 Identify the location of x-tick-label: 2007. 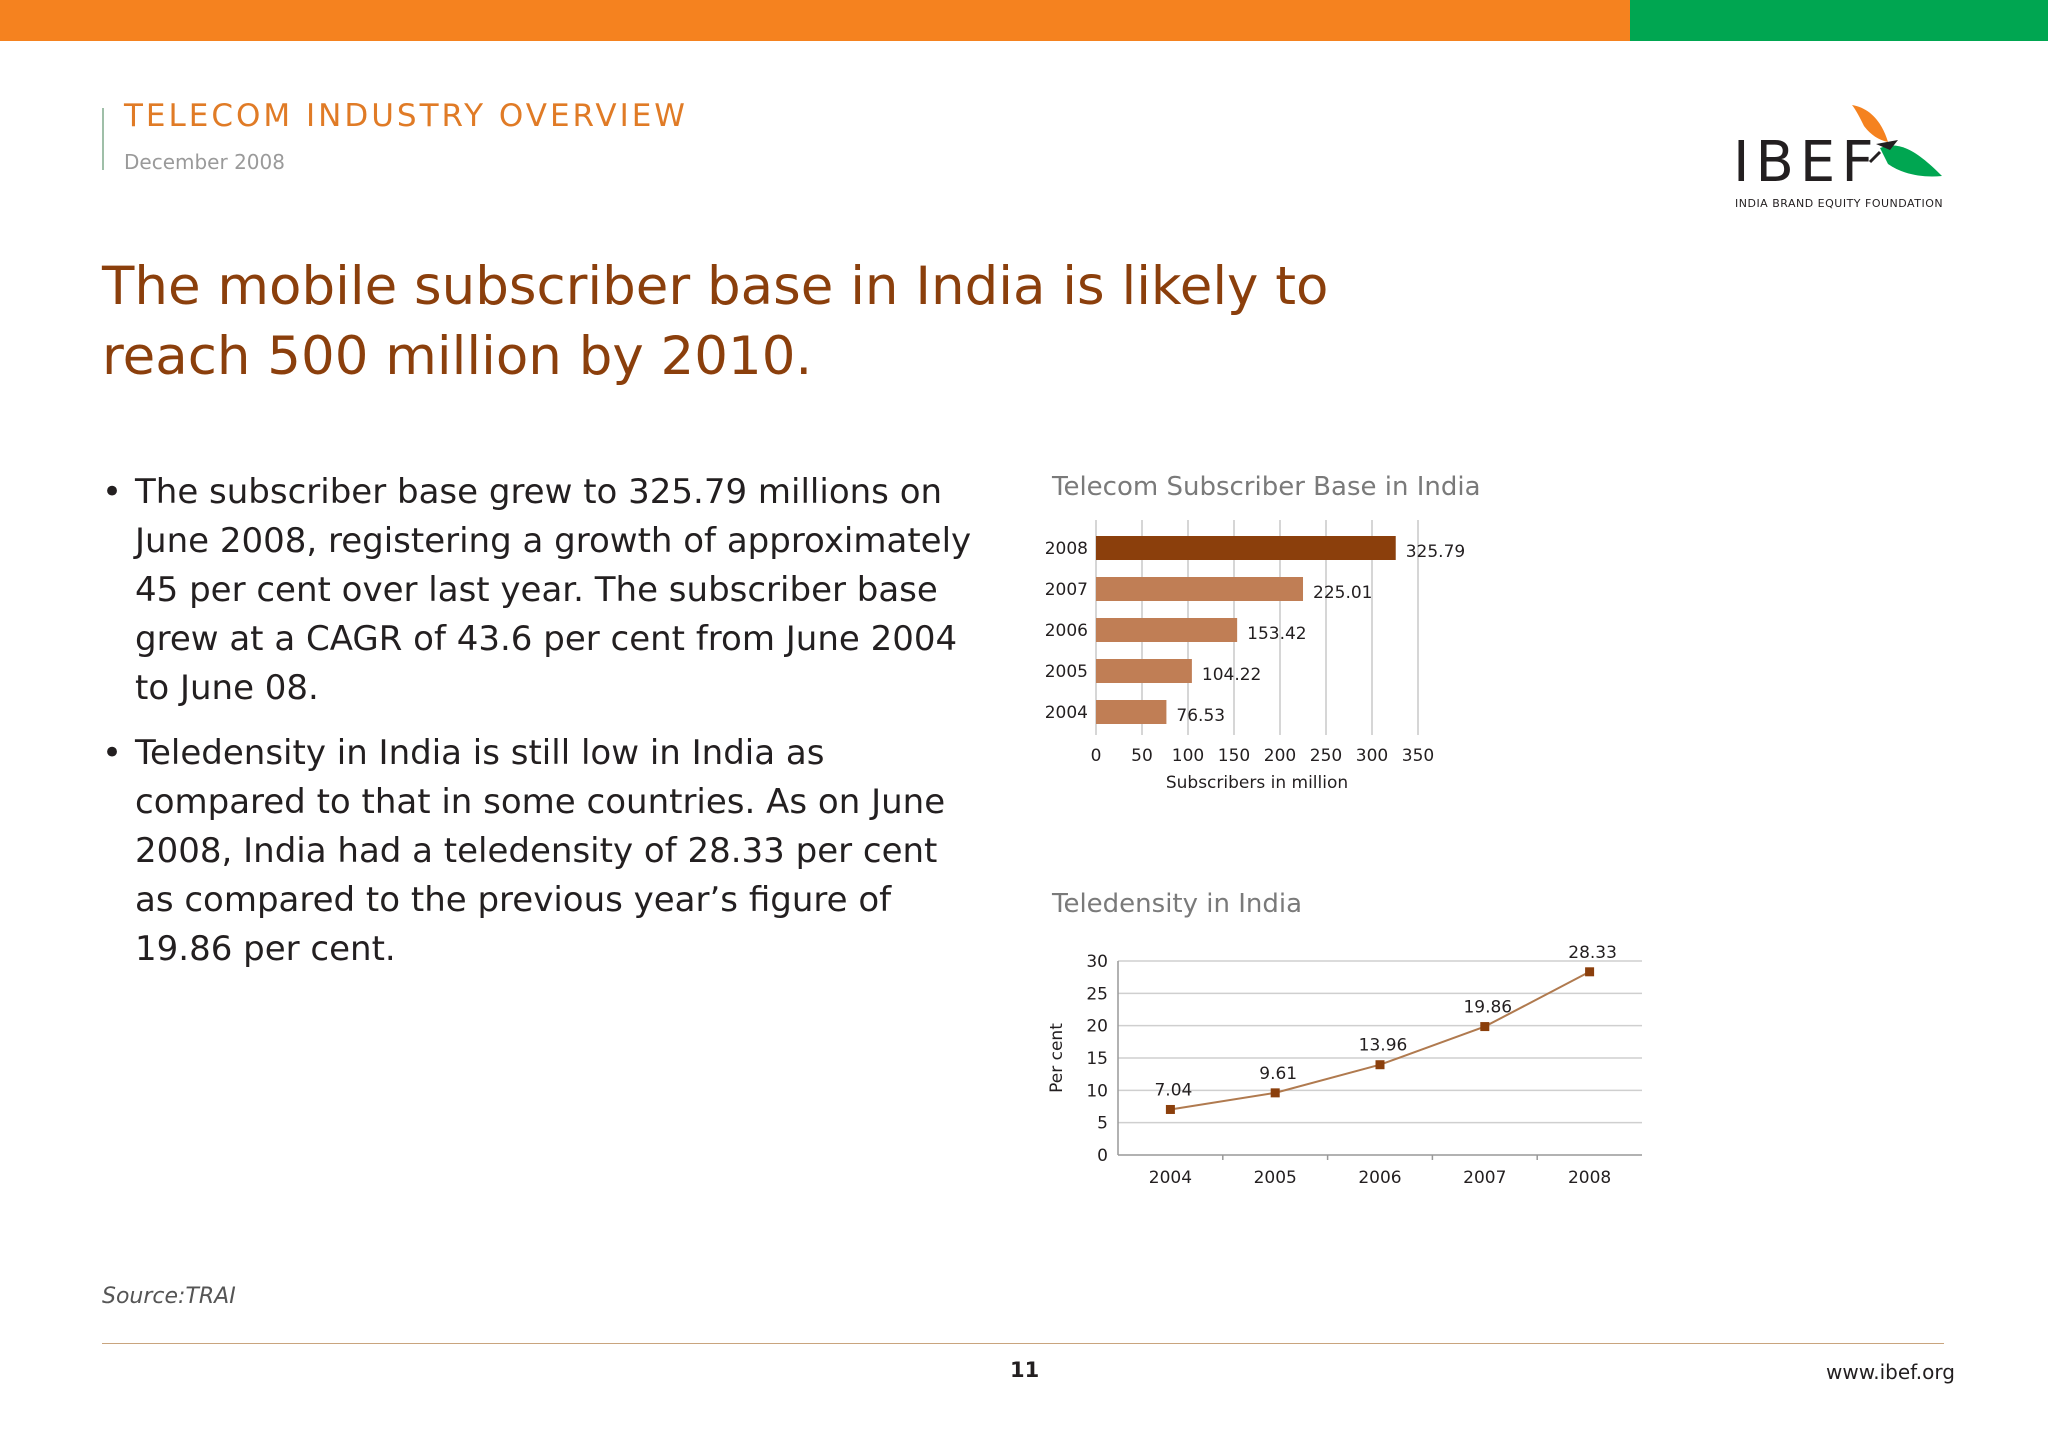
(1484, 1178).